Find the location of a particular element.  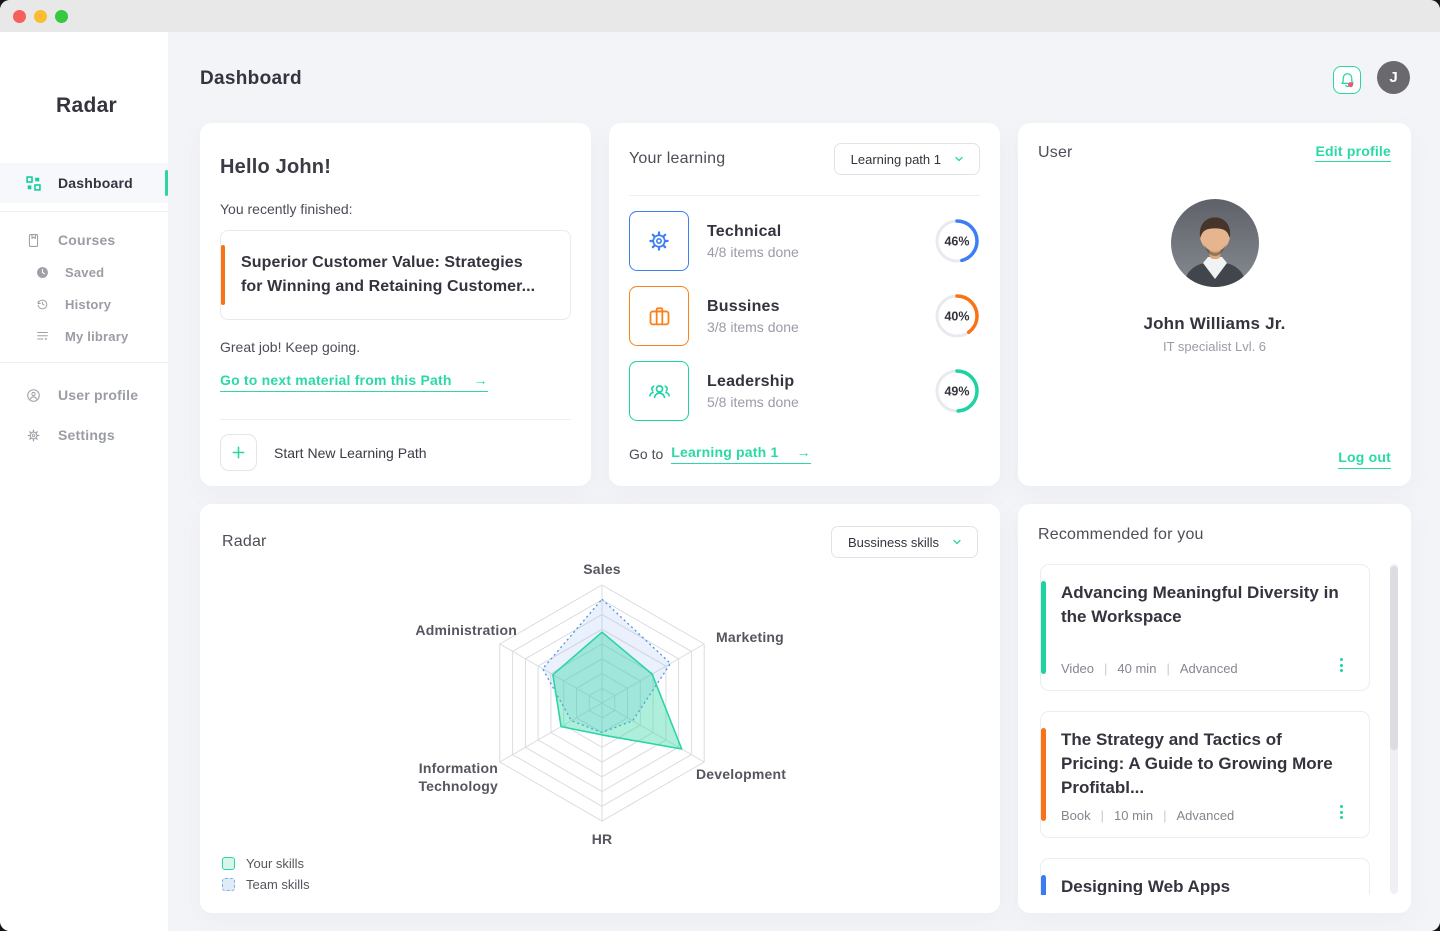

gear-icon is located at coordinates (33, 435).